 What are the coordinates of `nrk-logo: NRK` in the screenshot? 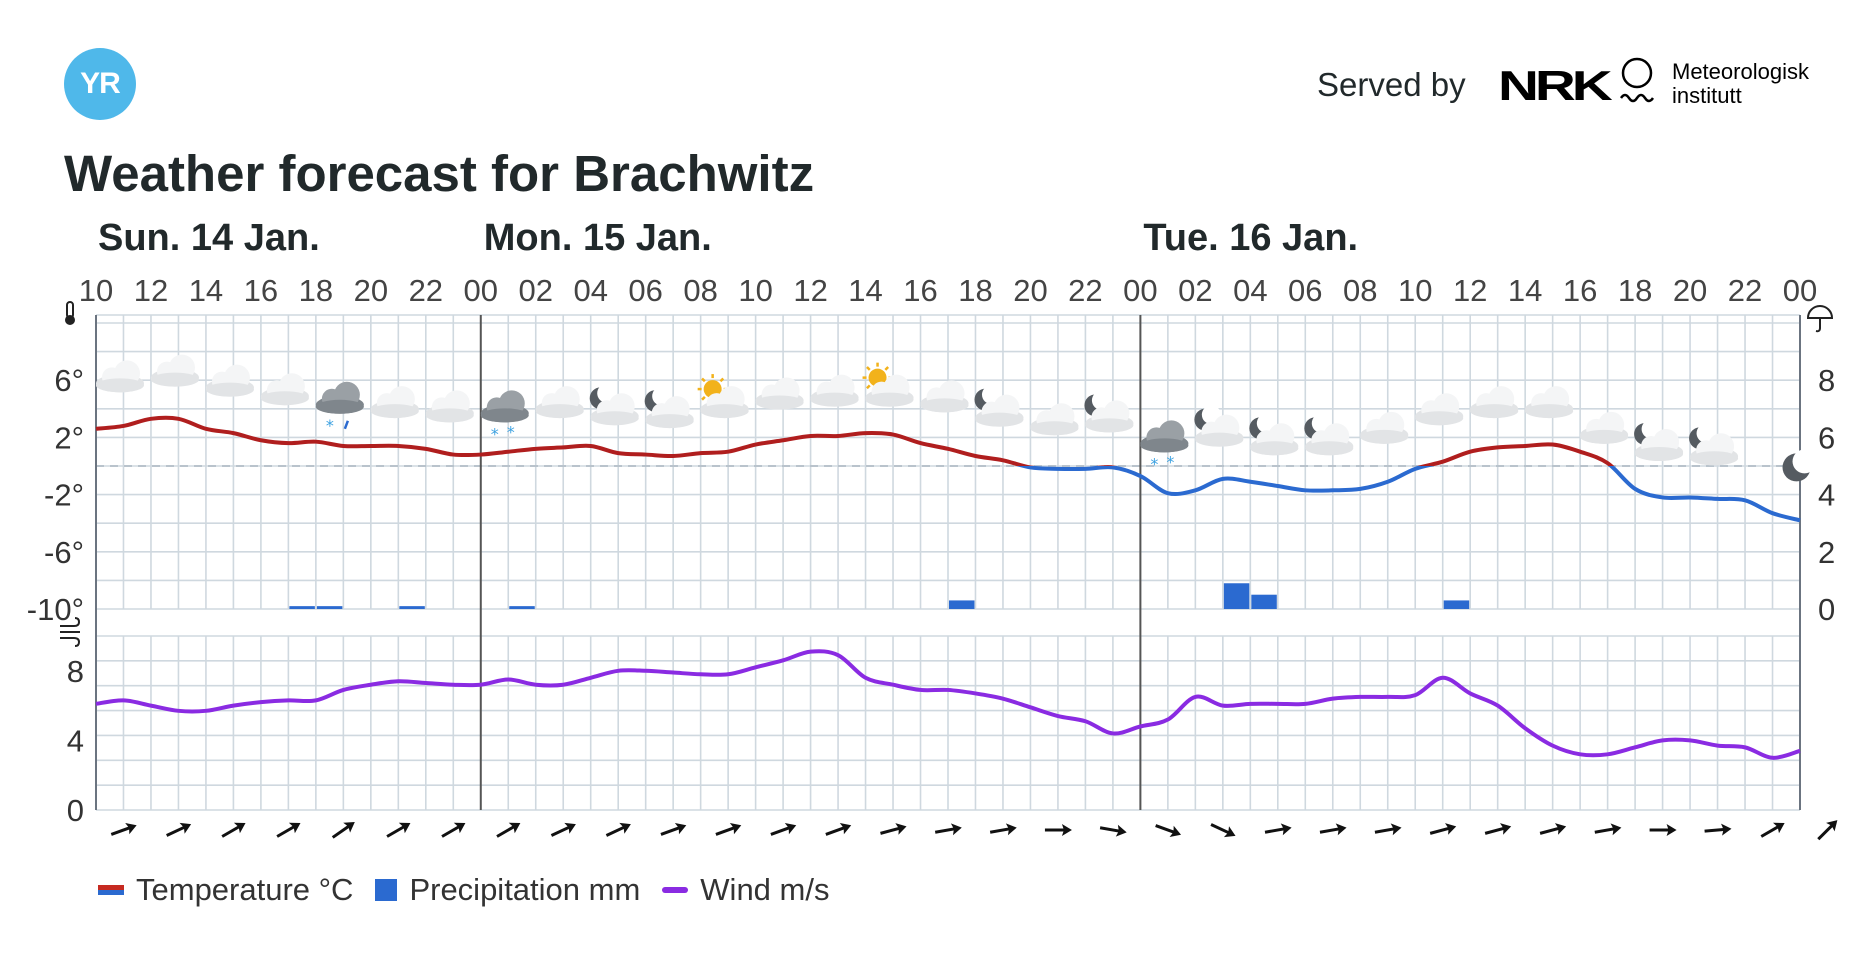 It's located at (1555, 85).